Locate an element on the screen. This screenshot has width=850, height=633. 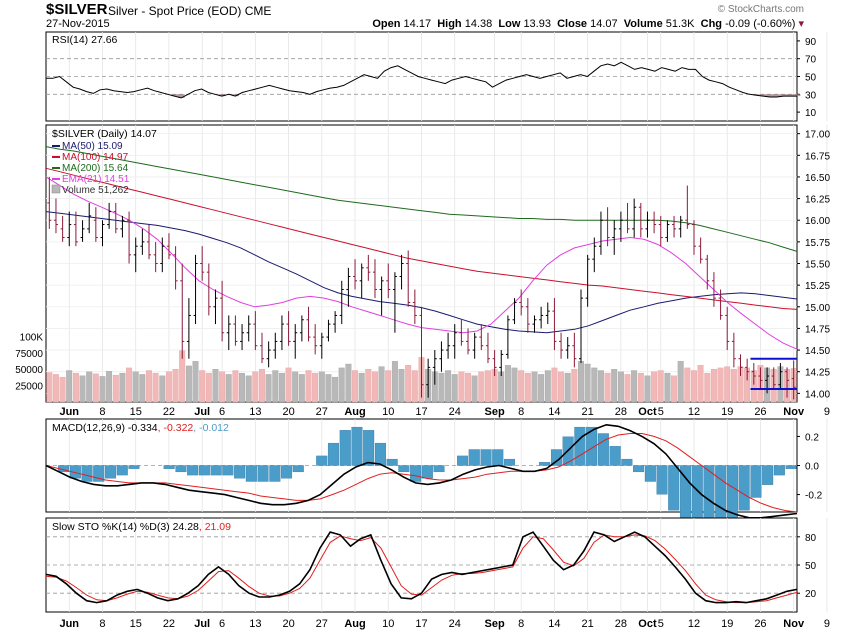
price-x-label-21: 19 is located at coordinates (727, 412).